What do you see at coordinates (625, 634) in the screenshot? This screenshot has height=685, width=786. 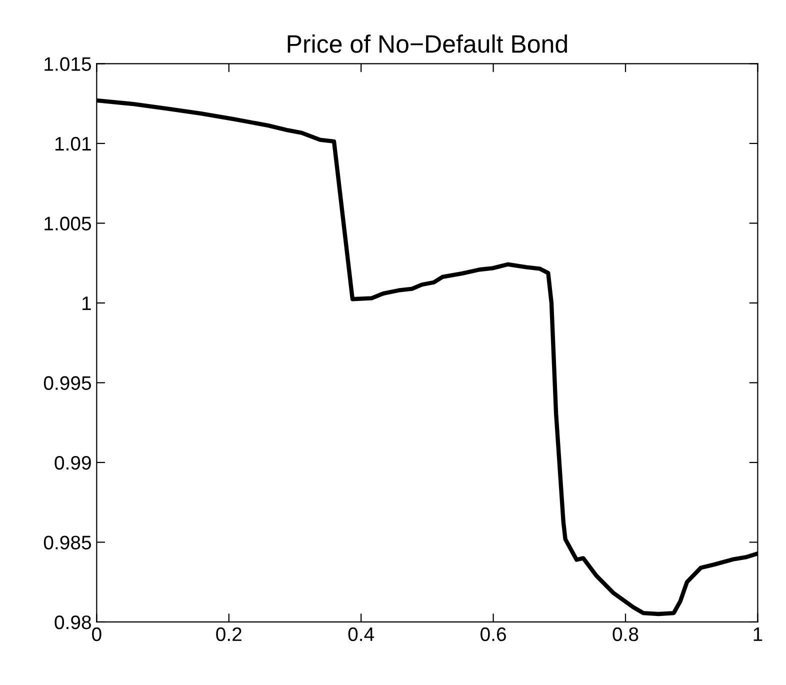 I see `x-tick-label: 0.8` at bounding box center [625, 634].